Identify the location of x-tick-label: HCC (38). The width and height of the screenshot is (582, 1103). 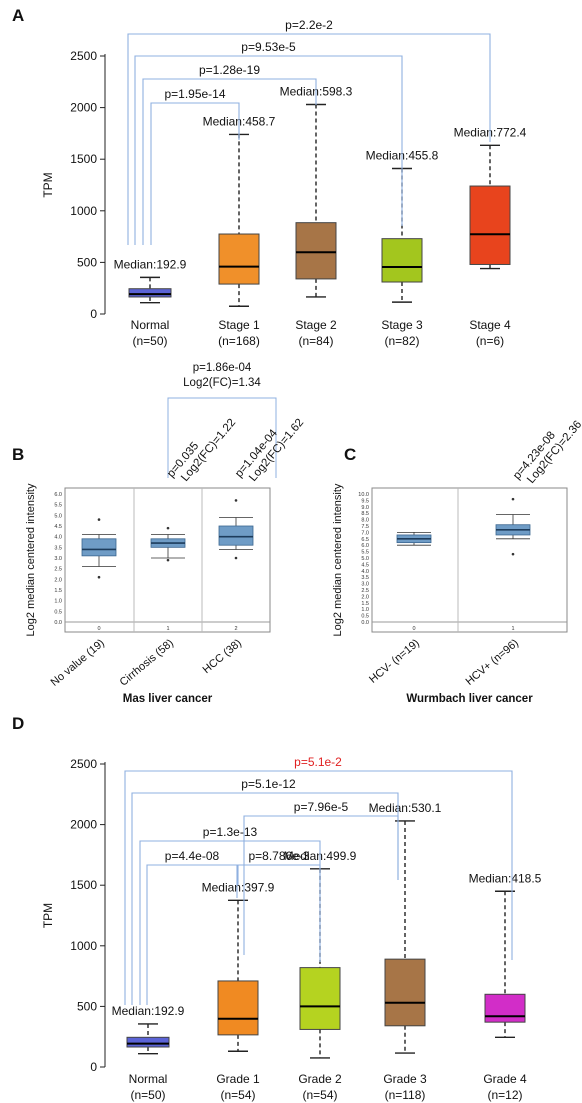
(222, 656).